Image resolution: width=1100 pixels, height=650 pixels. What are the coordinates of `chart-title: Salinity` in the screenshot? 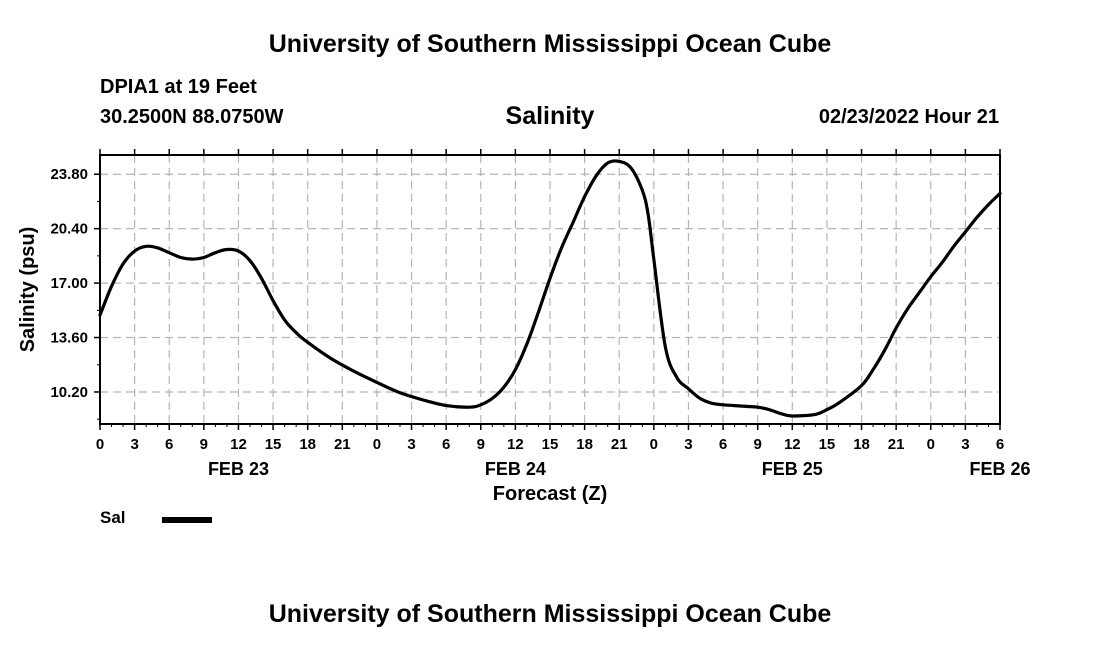 It's located at (550, 116).